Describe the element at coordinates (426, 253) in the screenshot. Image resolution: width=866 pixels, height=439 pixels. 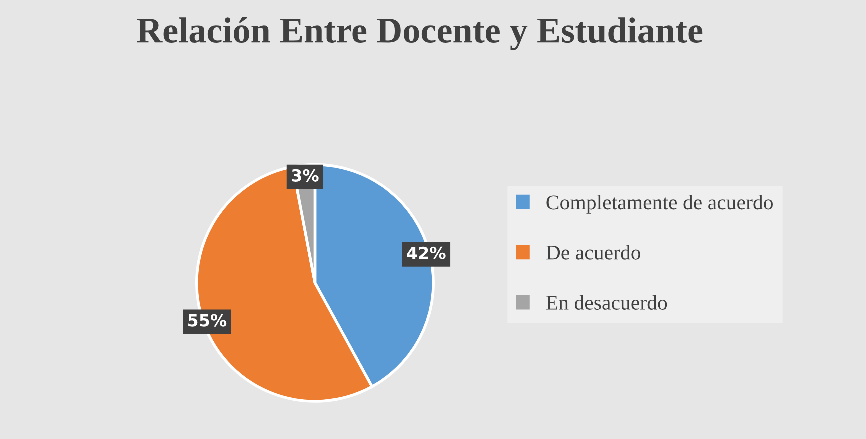
I see `data-label: 42%` at that location.